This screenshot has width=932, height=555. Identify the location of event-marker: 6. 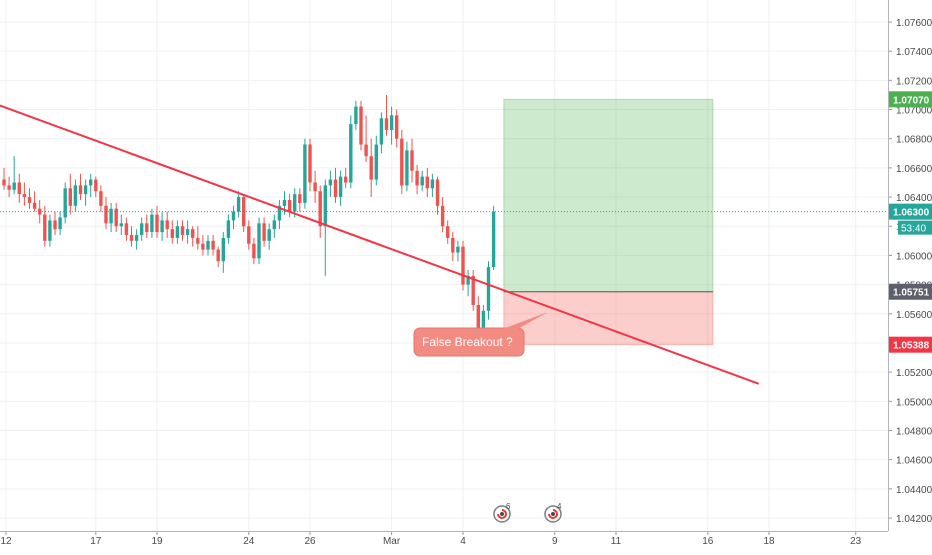
(502, 512).